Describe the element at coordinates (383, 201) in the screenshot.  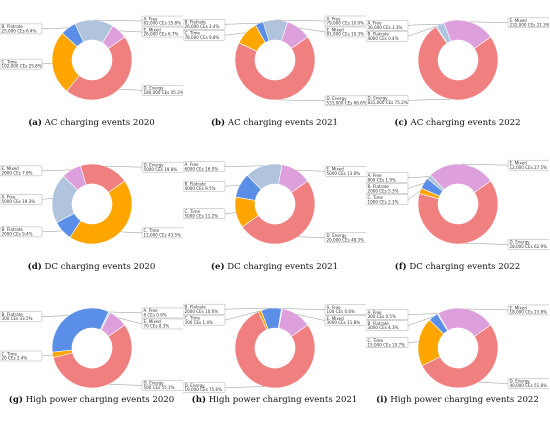
I see `slice-label-value: 1000 CEs 2.3%` at that location.